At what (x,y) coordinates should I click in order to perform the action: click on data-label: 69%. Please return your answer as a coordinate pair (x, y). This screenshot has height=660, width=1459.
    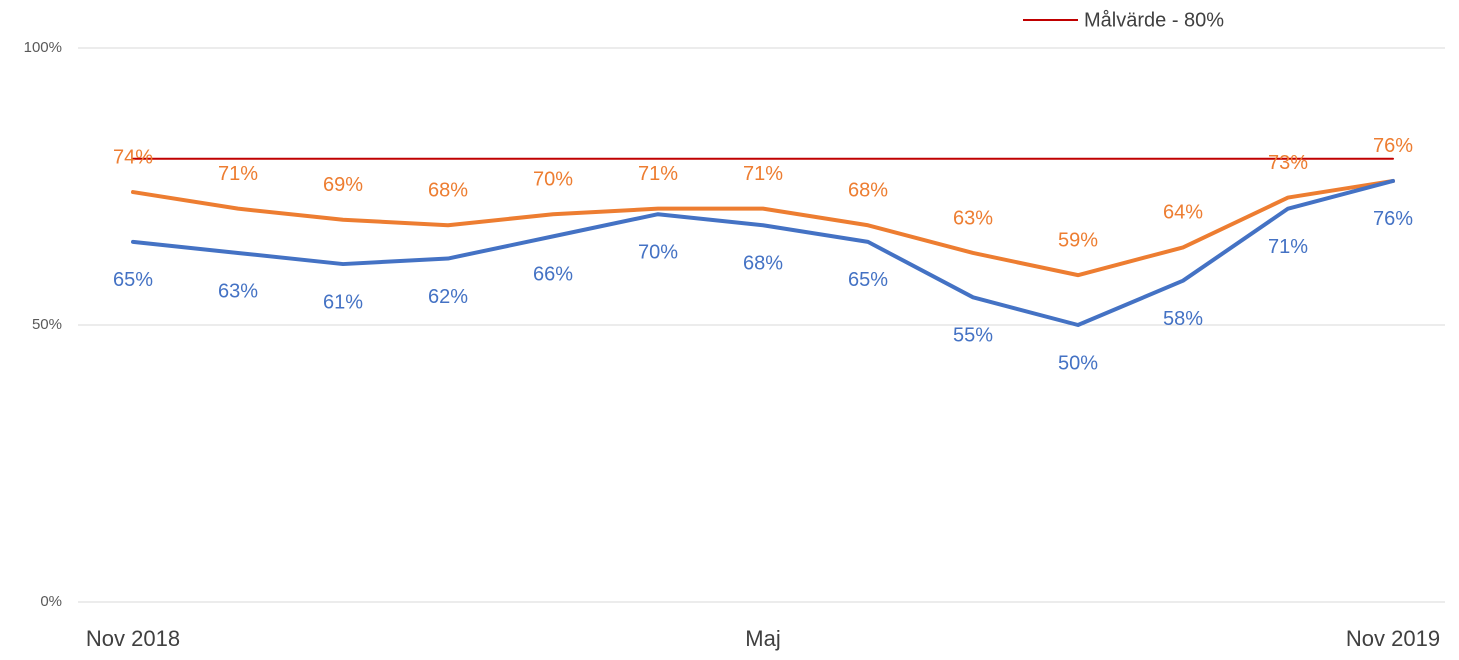
    Looking at the image, I should click on (343, 185).